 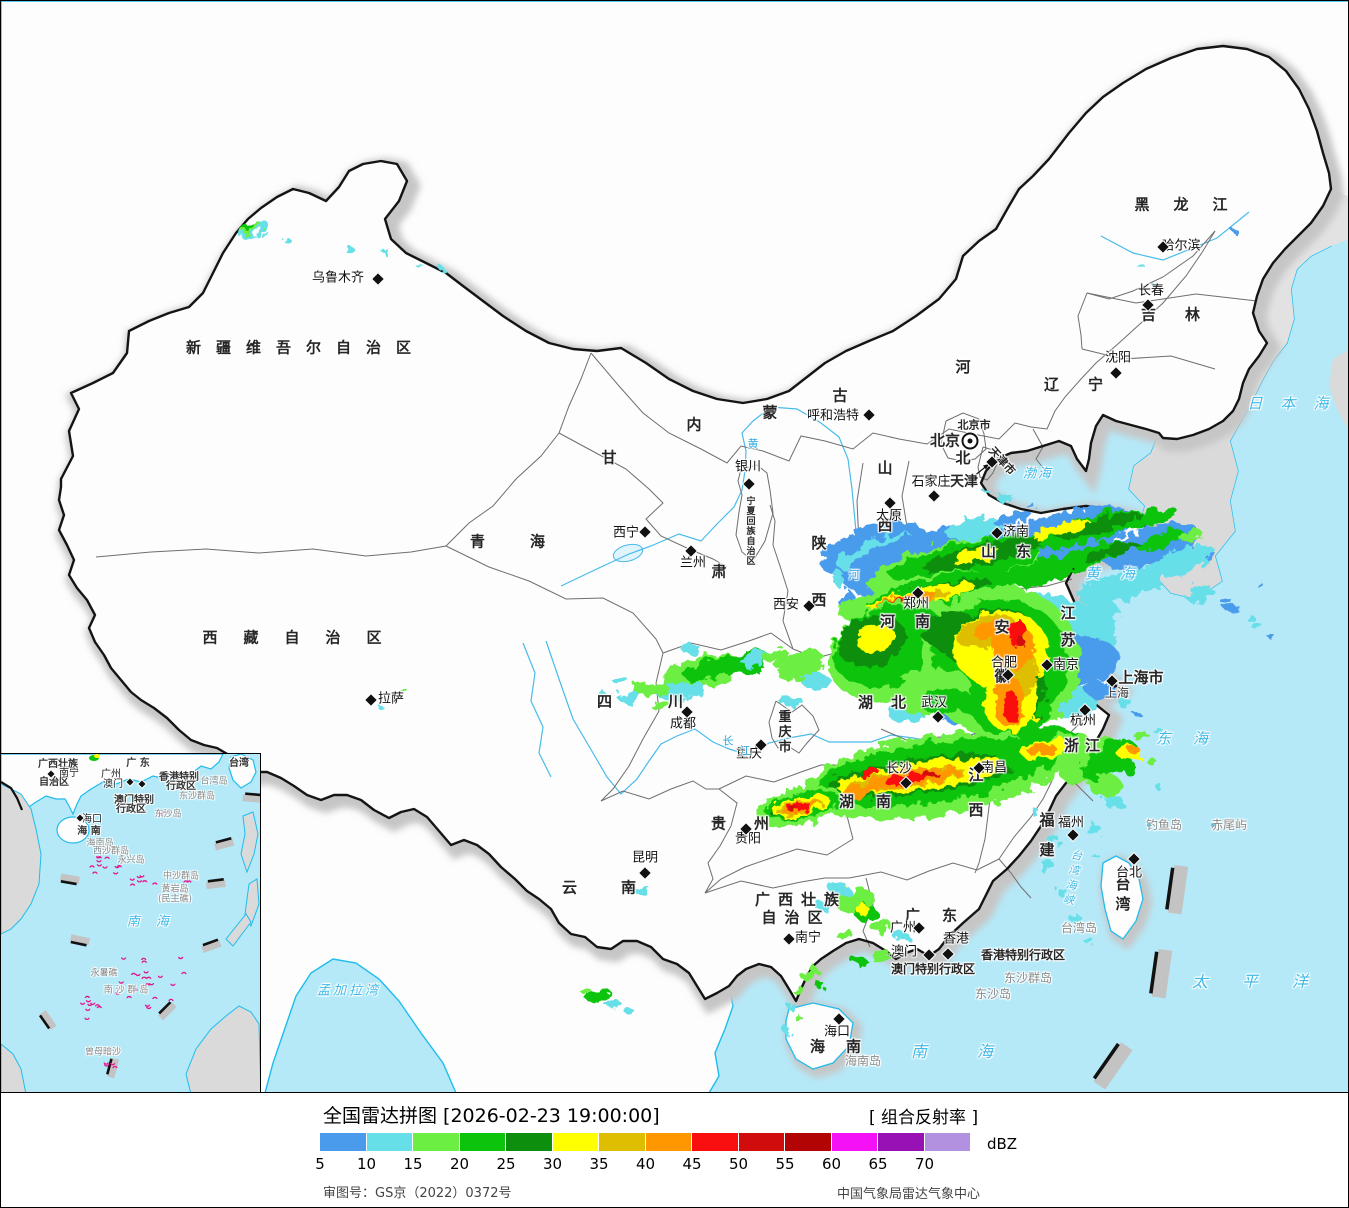 I want to click on legend-tick: 10, so click(x=366, y=1164).